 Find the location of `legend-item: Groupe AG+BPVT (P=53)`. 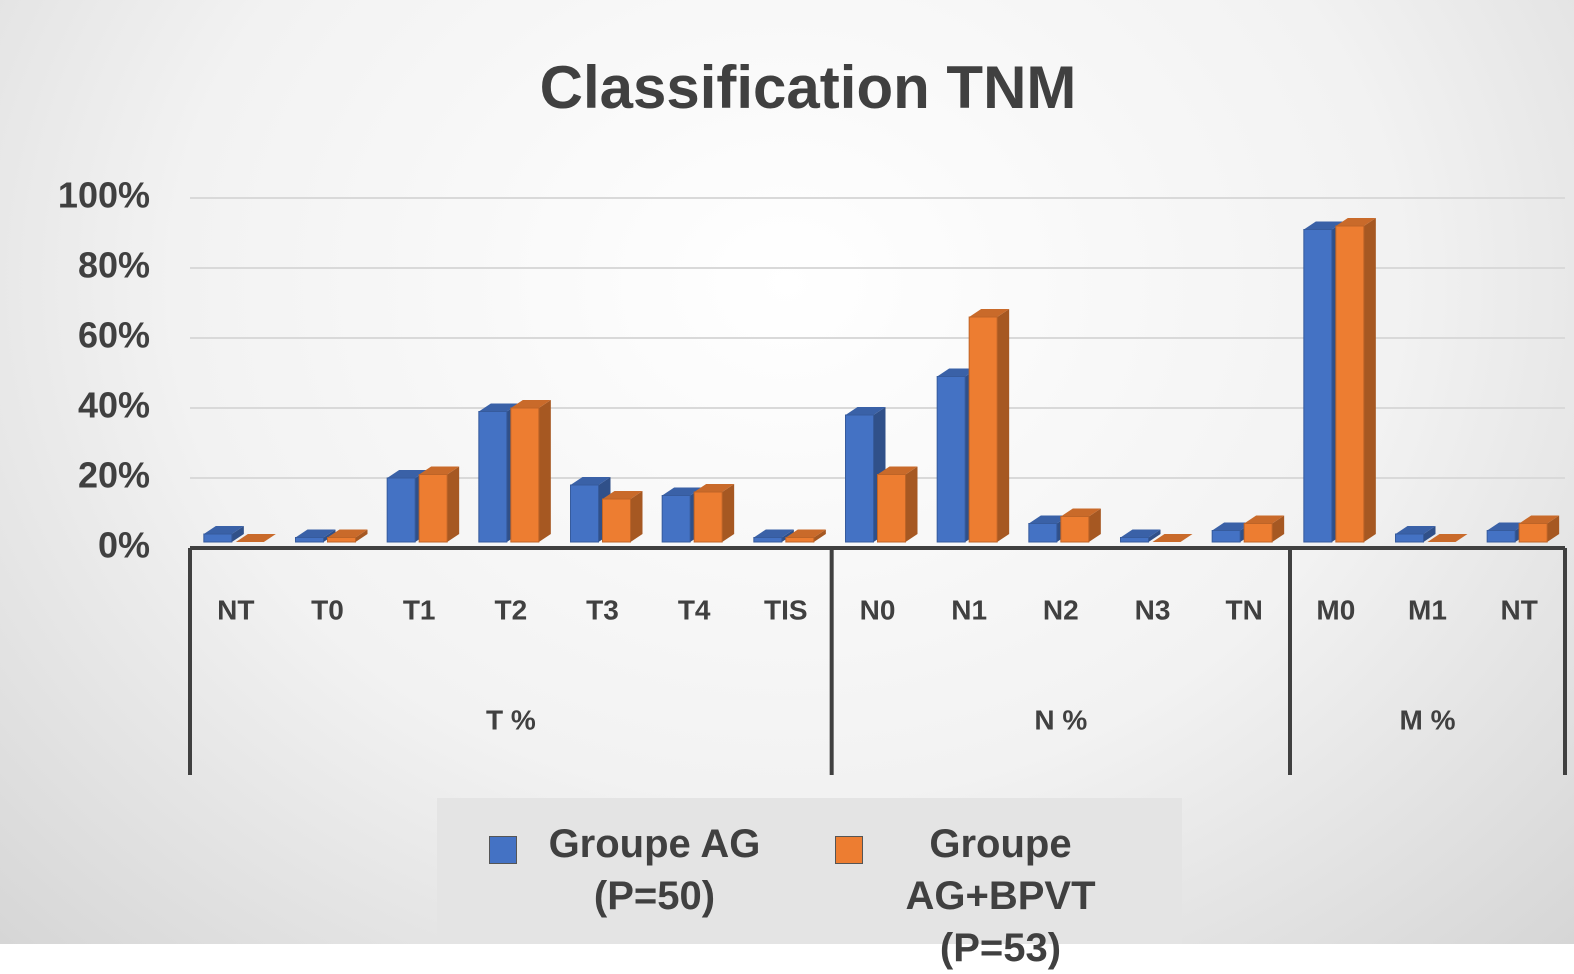

legend-item: Groupe AG+BPVT (P=53) is located at coordinates (982, 894).